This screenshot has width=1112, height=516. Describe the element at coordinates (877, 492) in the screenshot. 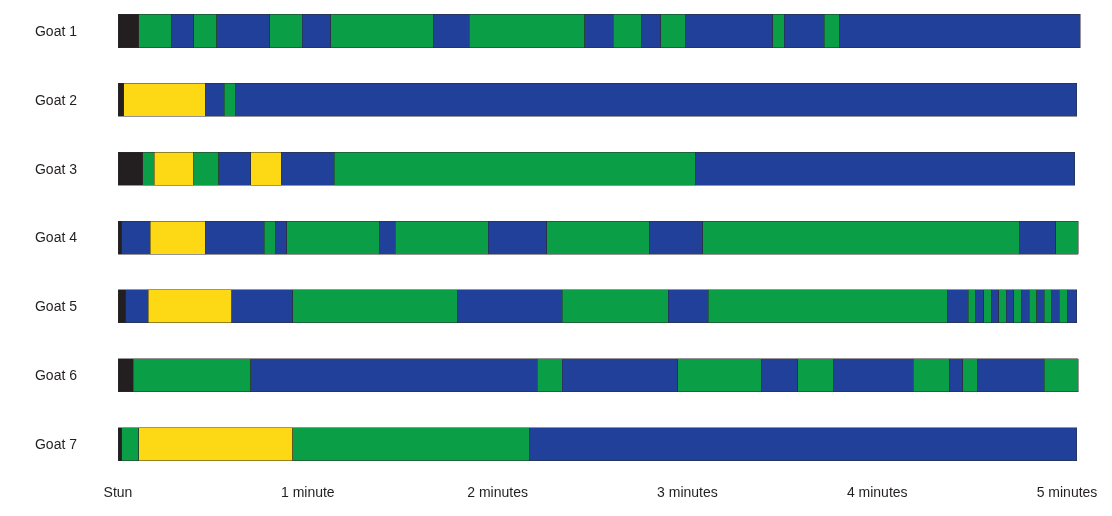

I see `x-tick-label: 4 minutes` at that location.